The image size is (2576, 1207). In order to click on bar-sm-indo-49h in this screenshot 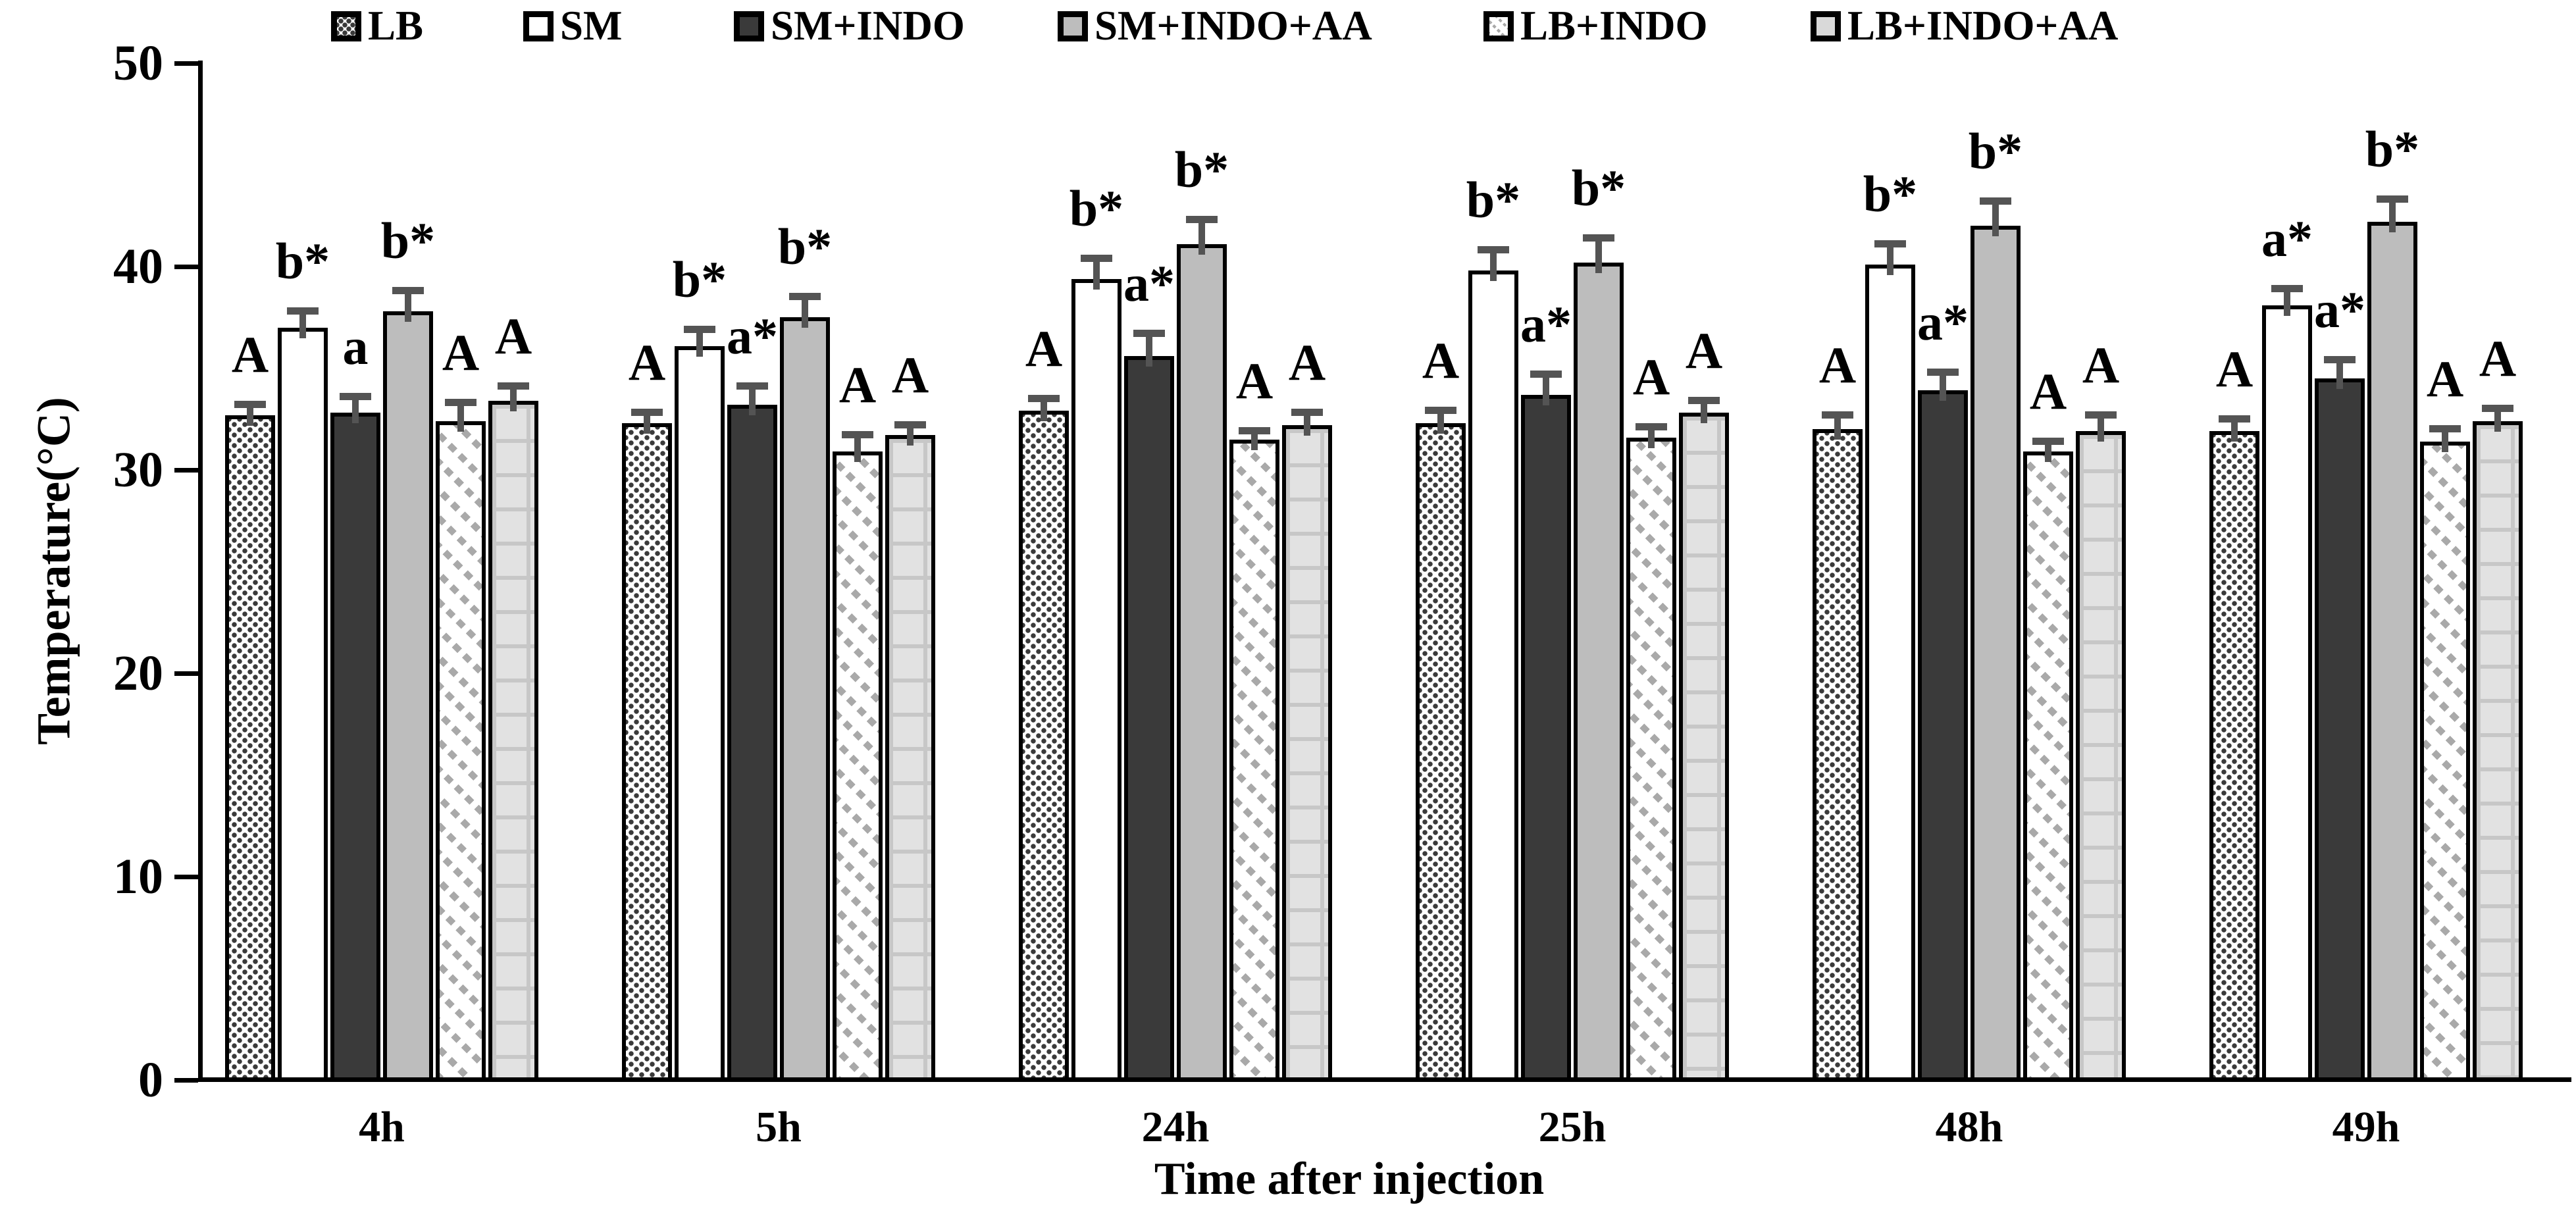, I will do `click(2340, 730)`.